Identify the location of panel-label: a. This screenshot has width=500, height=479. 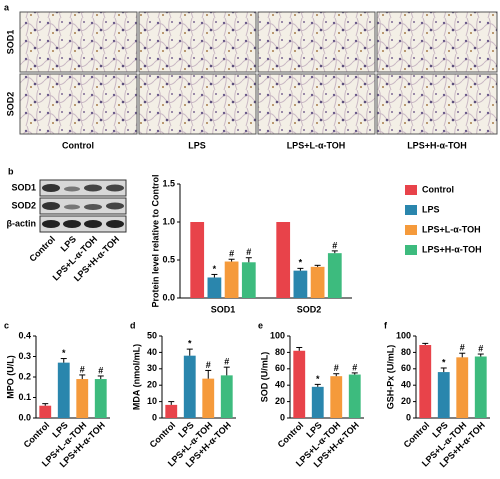
(7, 7).